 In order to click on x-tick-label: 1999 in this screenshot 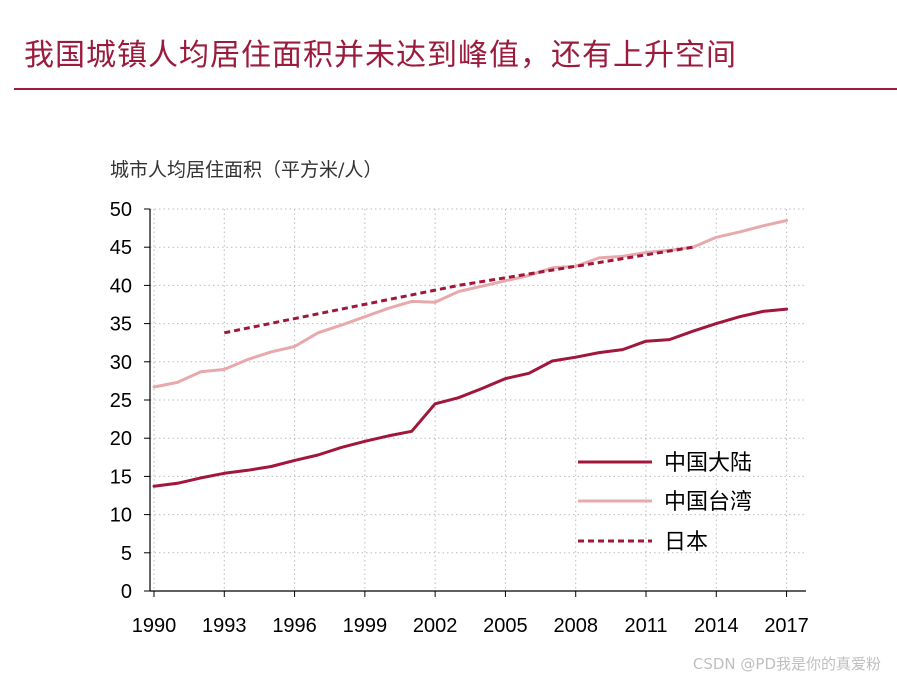, I will do `click(365, 626)`.